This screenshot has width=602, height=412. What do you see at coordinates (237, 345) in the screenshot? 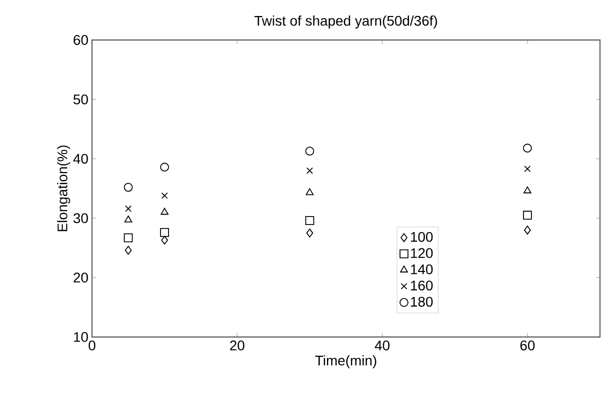
I see `x-tick-label: 20` at bounding box center [237, 345].